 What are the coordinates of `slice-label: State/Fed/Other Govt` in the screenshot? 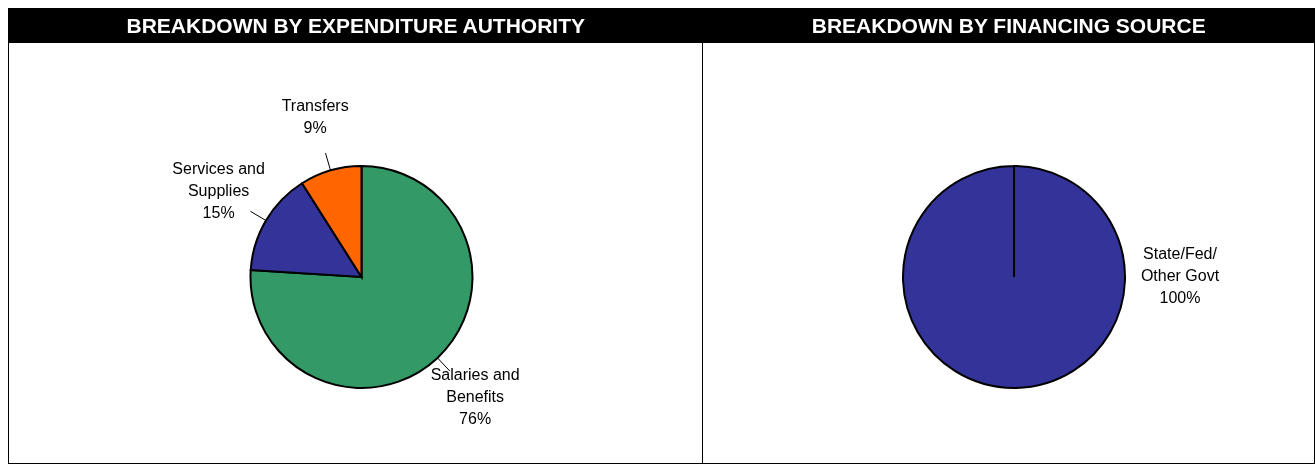 It's located at (1181, 265).